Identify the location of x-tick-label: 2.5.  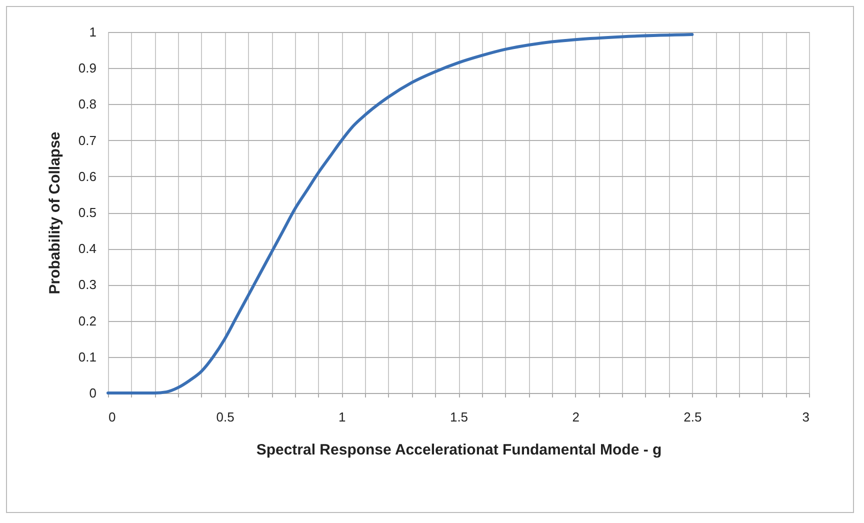
(693, 417).